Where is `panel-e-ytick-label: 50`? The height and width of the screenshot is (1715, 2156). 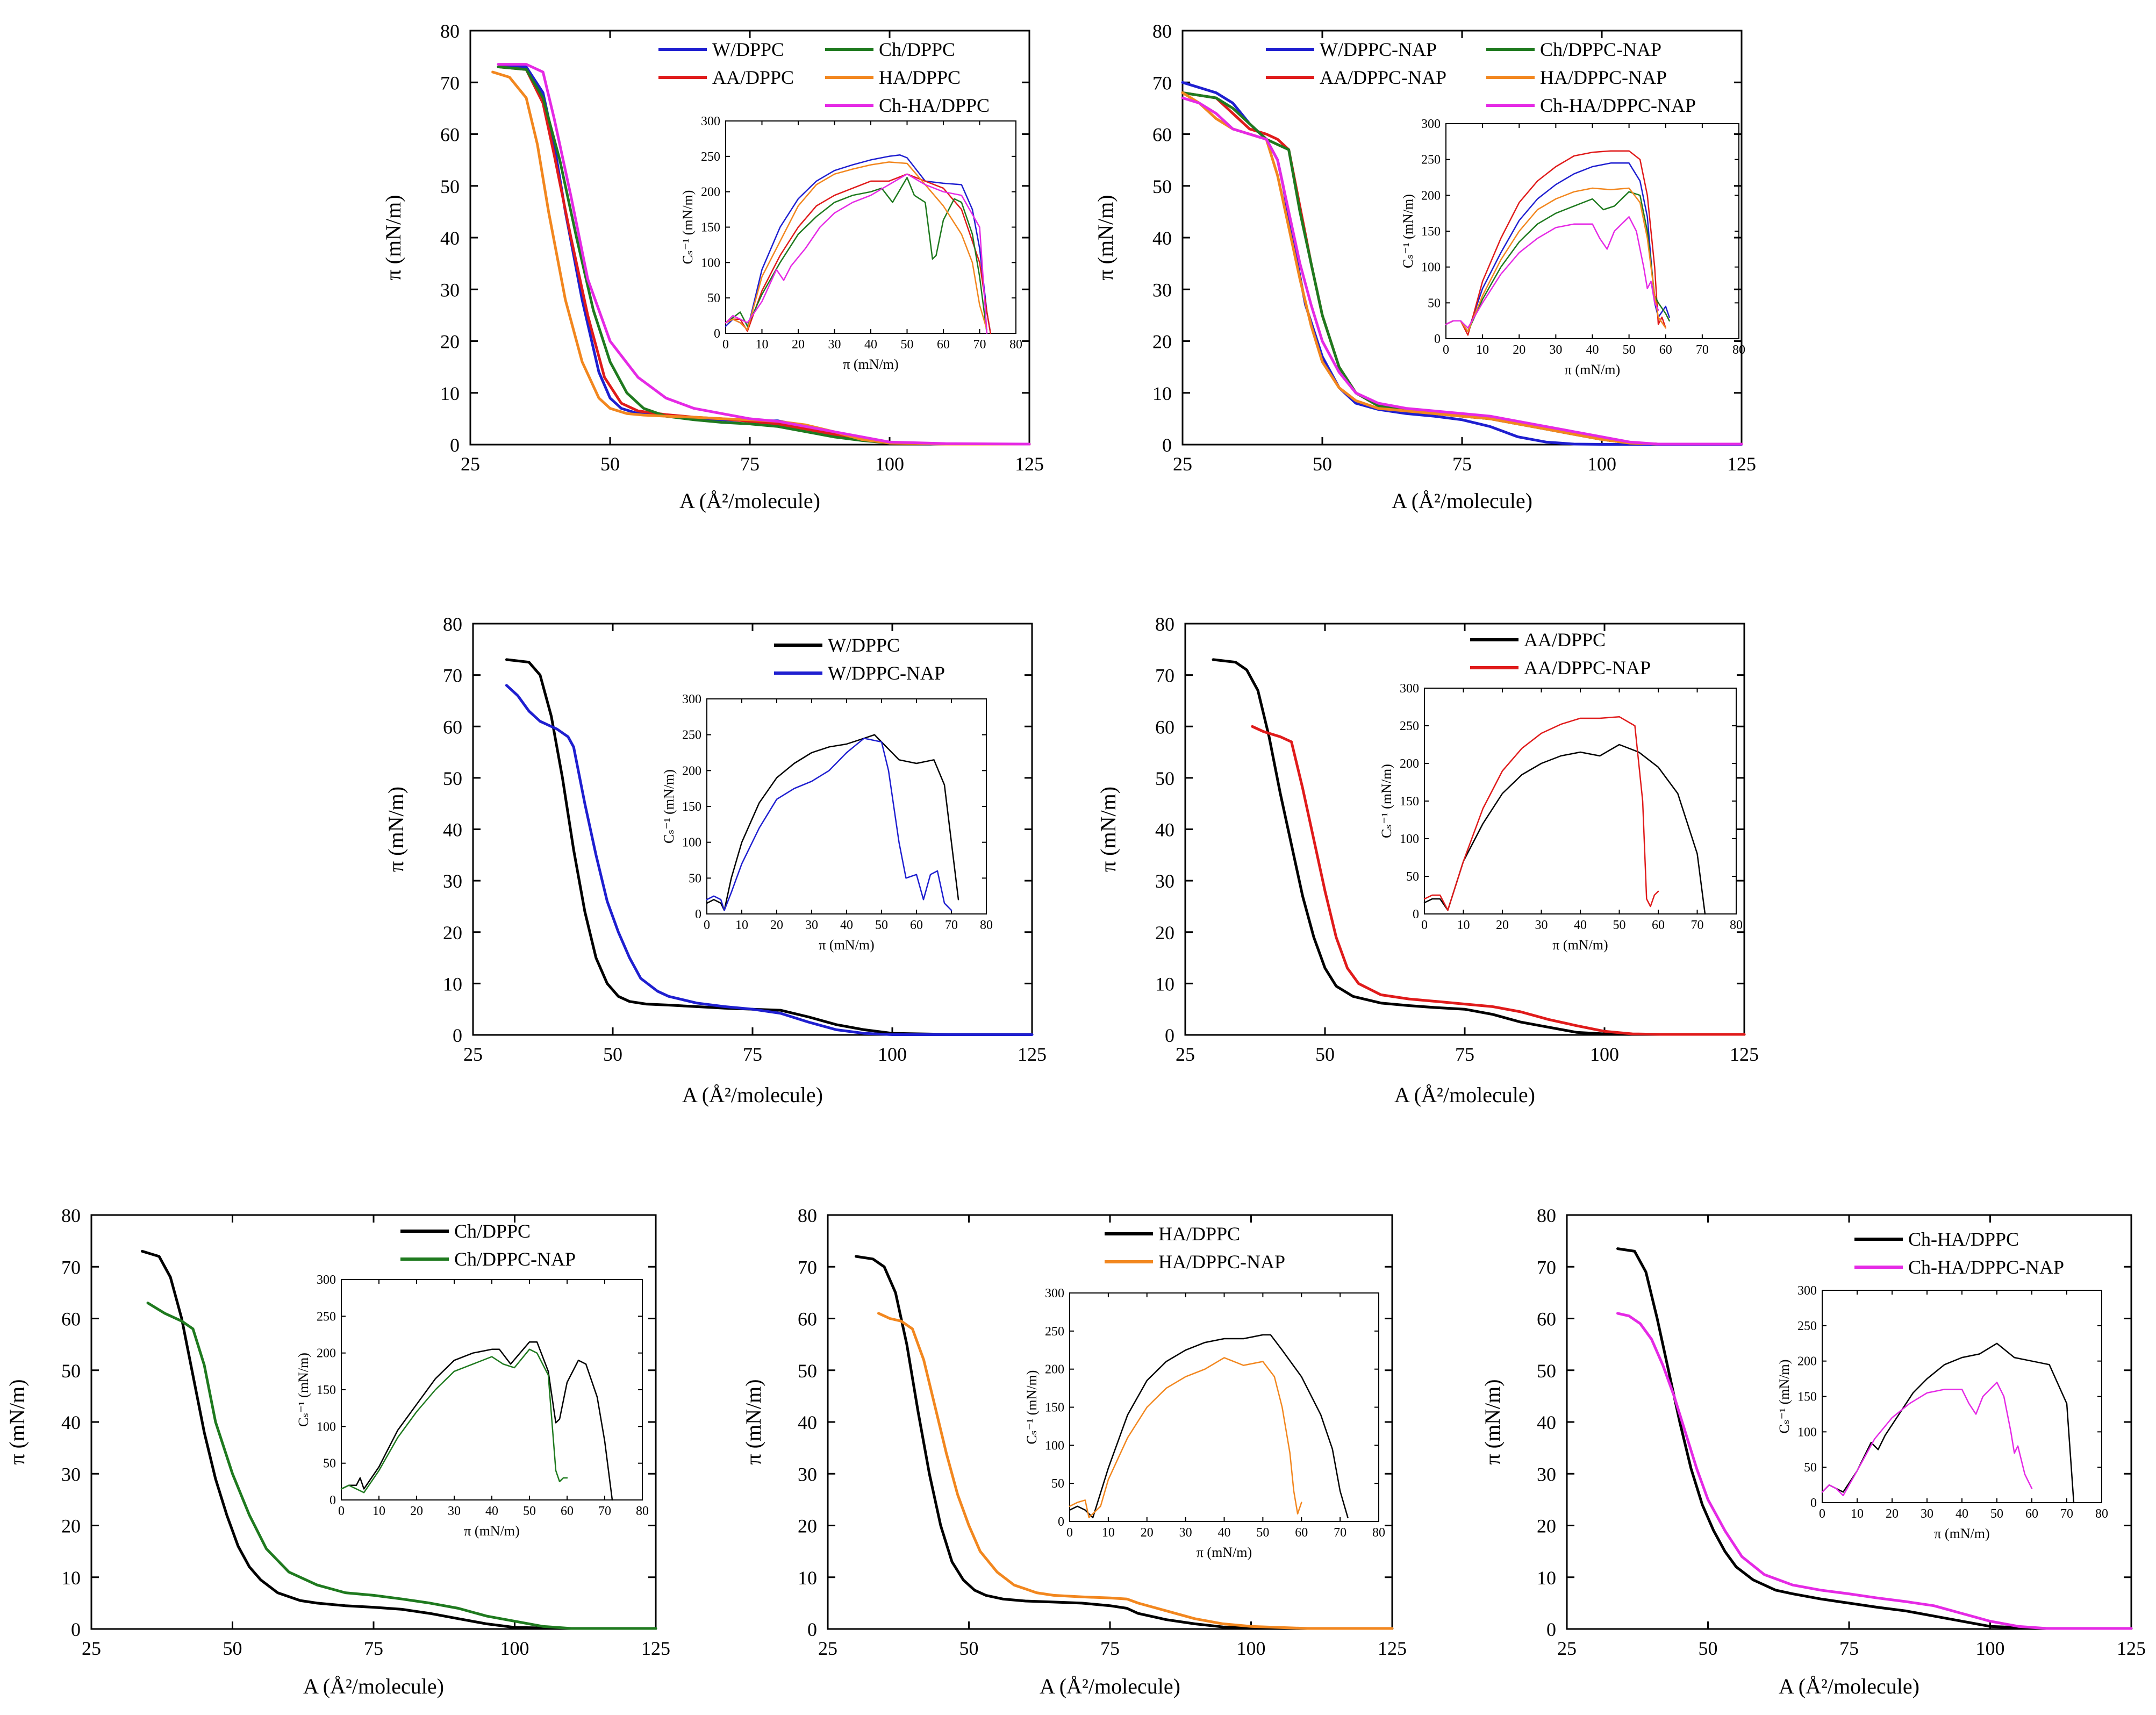
panel-e-ytick-label: 50 is located at coordinates (71, 1371).